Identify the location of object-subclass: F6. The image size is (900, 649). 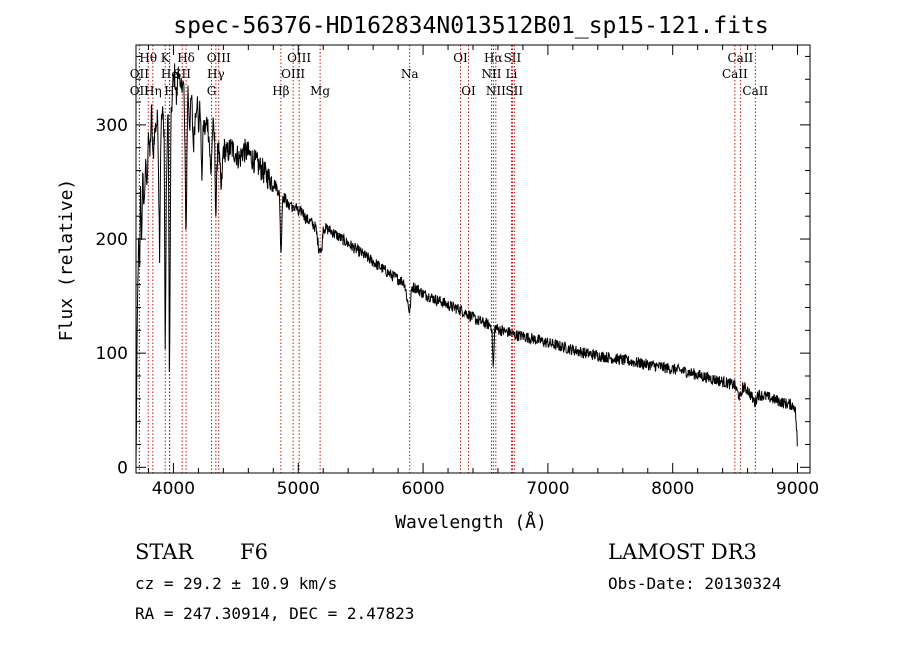
(254, 552).